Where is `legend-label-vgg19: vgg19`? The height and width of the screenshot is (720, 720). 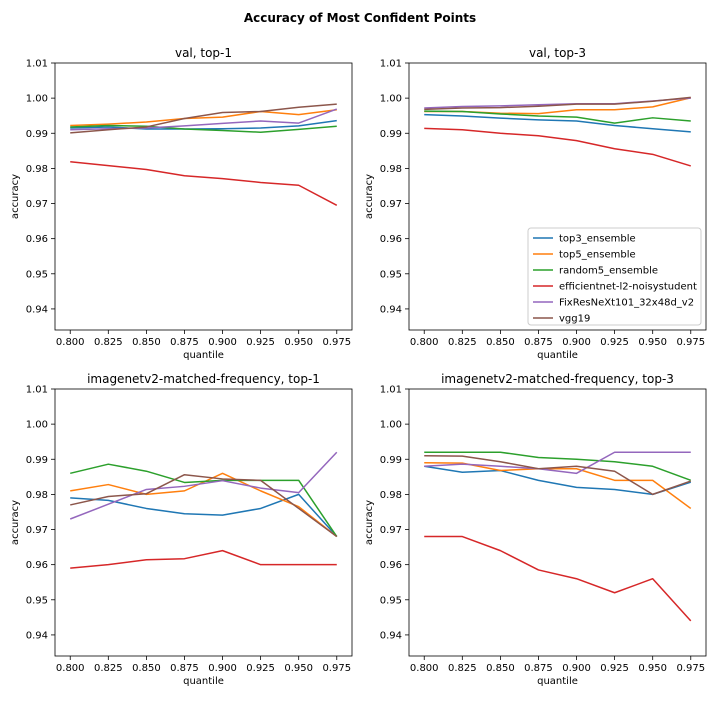
legend-label-vgg19: vgg19 is located at coordinates (574, 319).